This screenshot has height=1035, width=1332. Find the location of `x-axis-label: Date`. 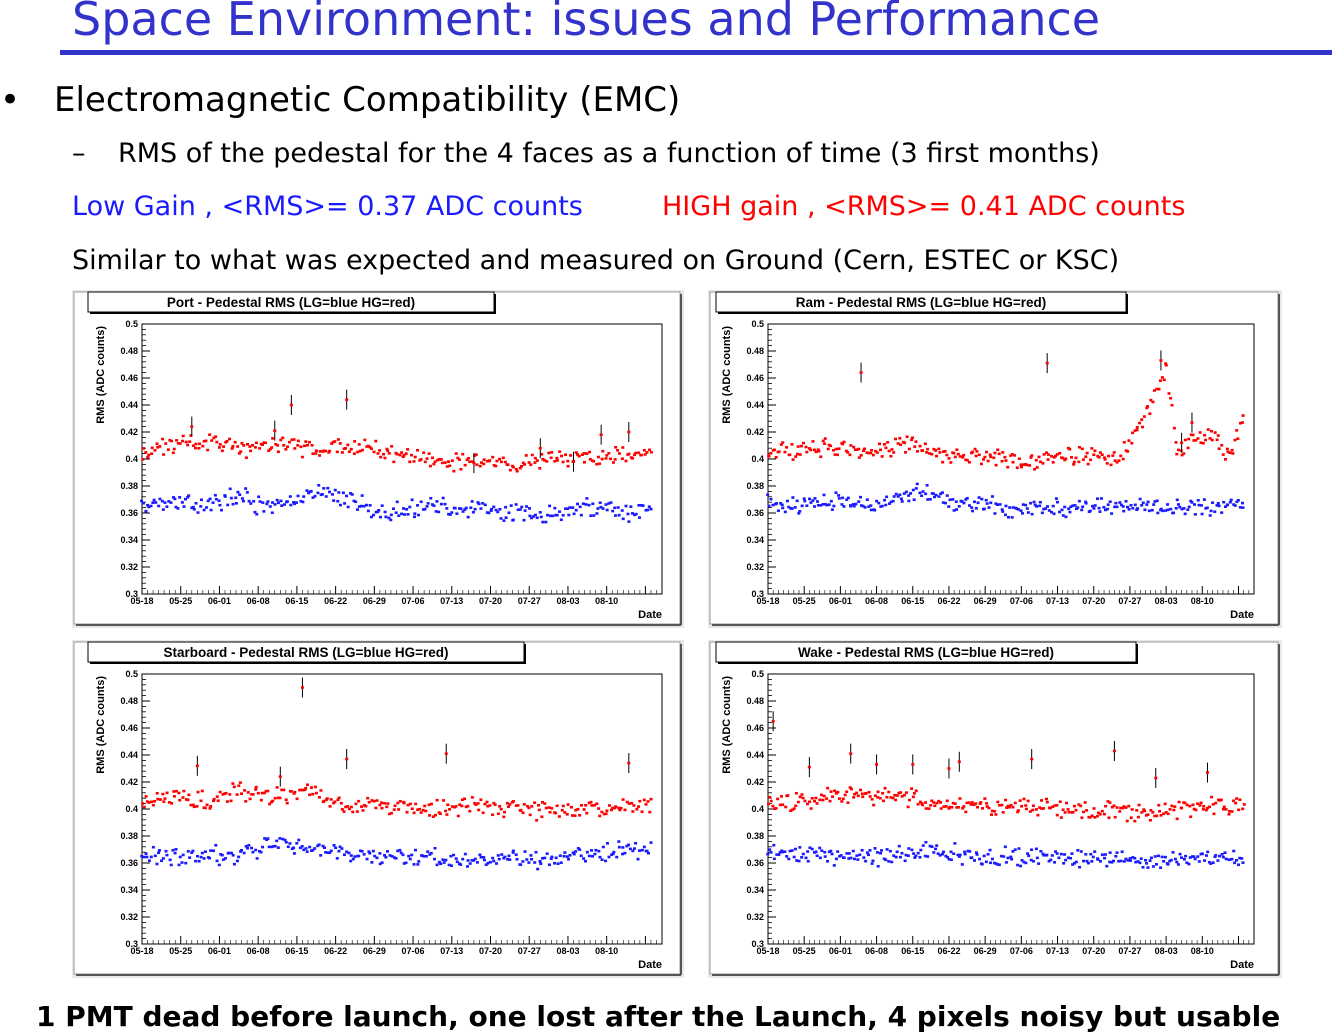

x-axis-label: Date is located at coordinates (650, 965).